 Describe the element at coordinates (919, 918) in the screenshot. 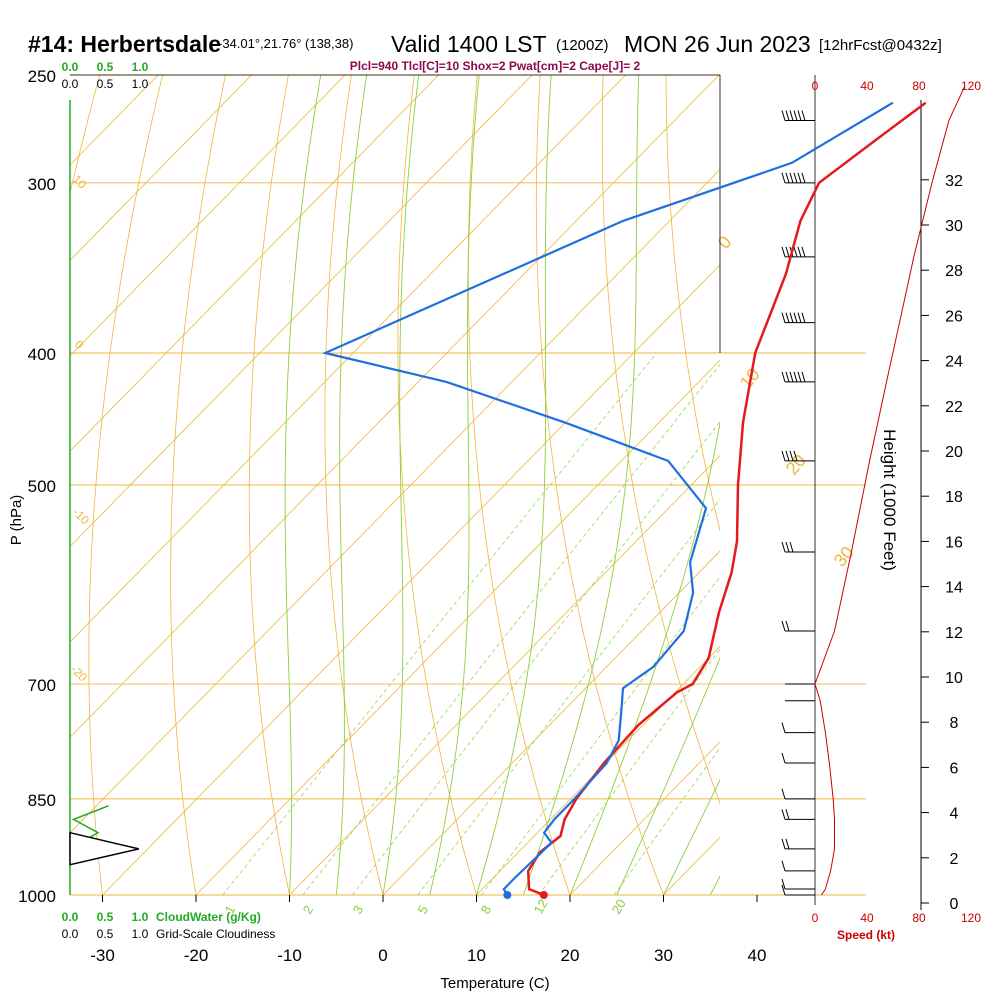

I see `speed-tick-bottom: 80` at that location.